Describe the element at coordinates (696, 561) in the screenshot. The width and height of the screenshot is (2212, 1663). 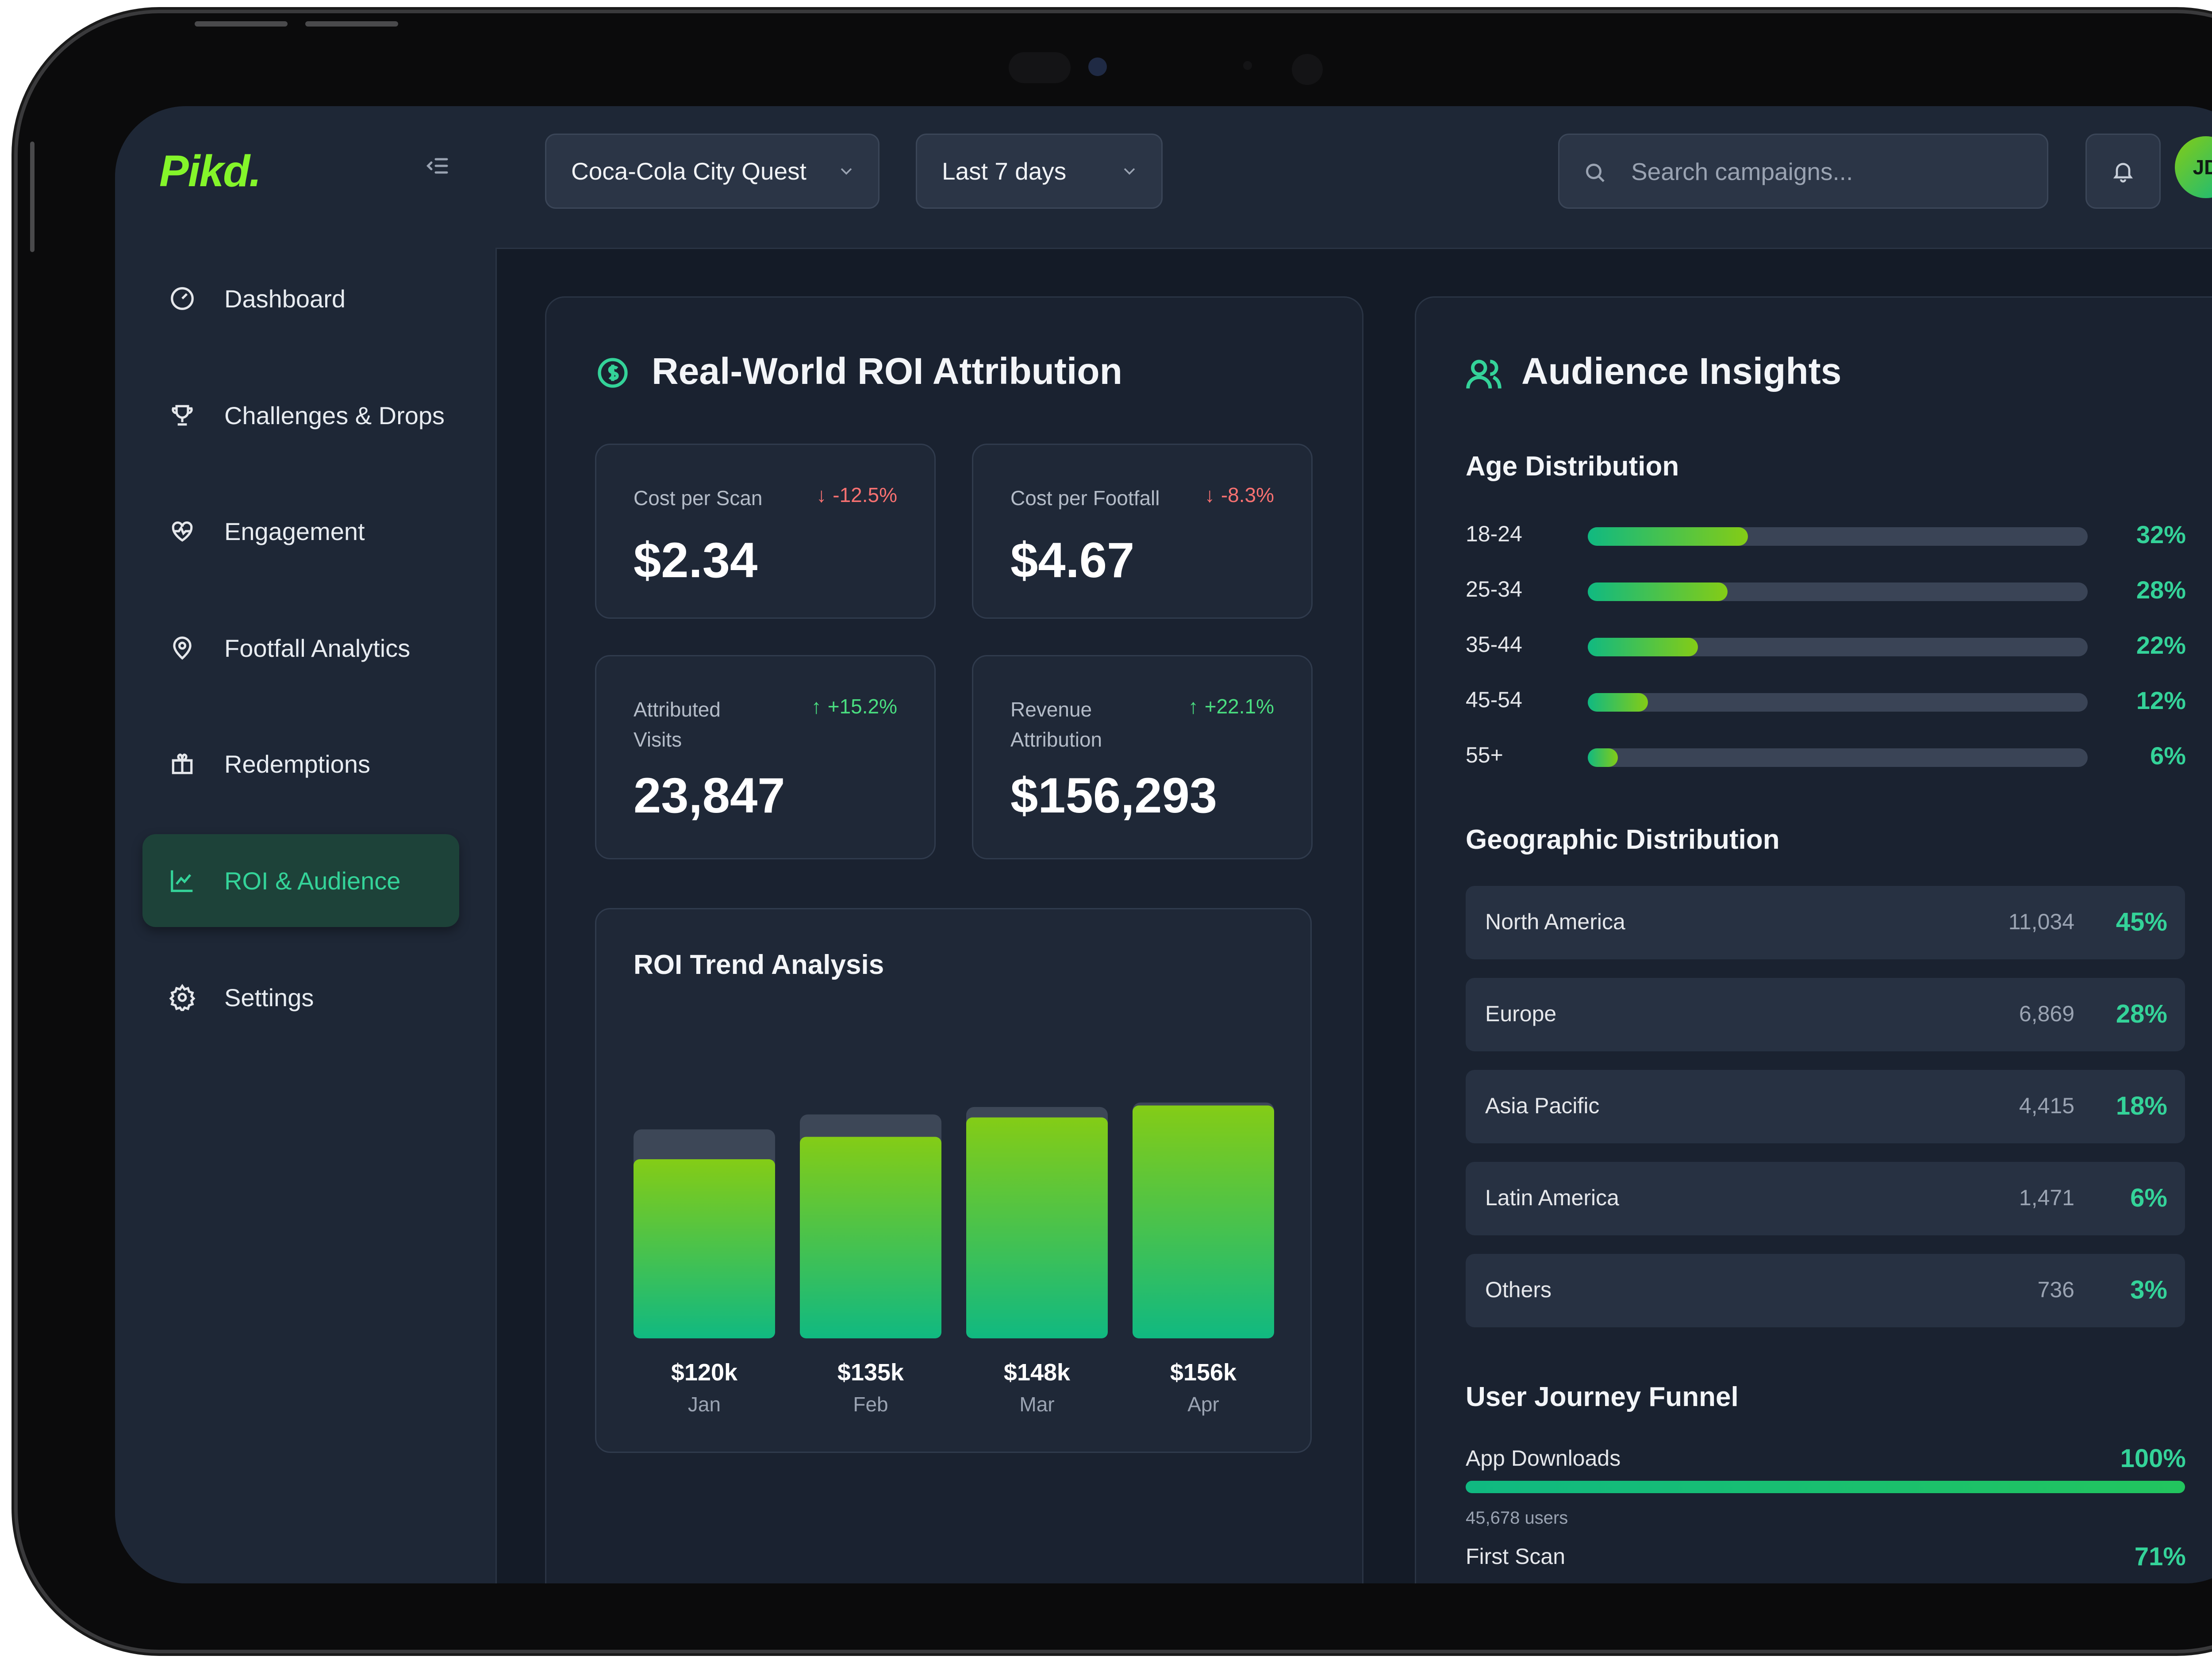
I see `kpi-value: $2.34` at that location.